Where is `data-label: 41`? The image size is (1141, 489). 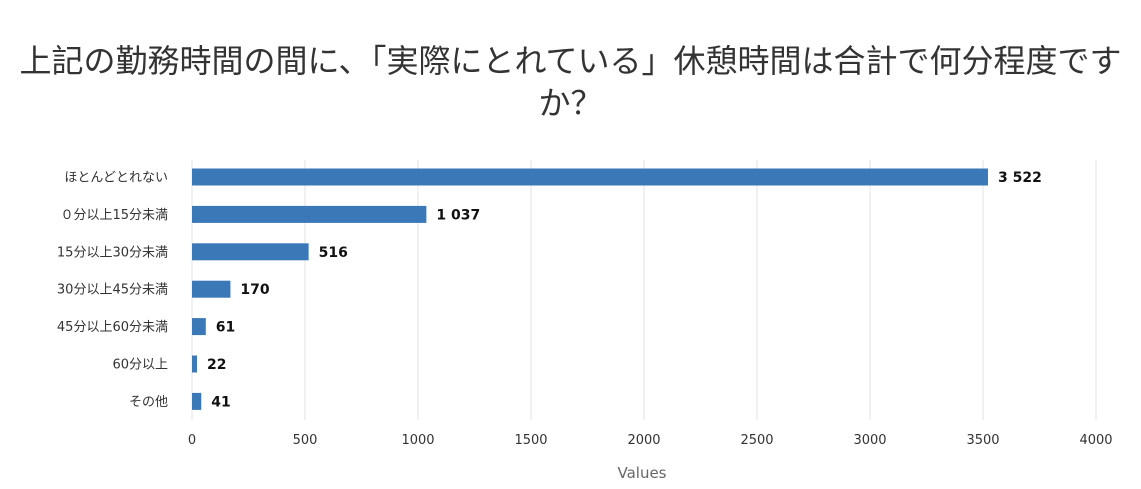 data-label: 41 is located at coordinates (220, 402).